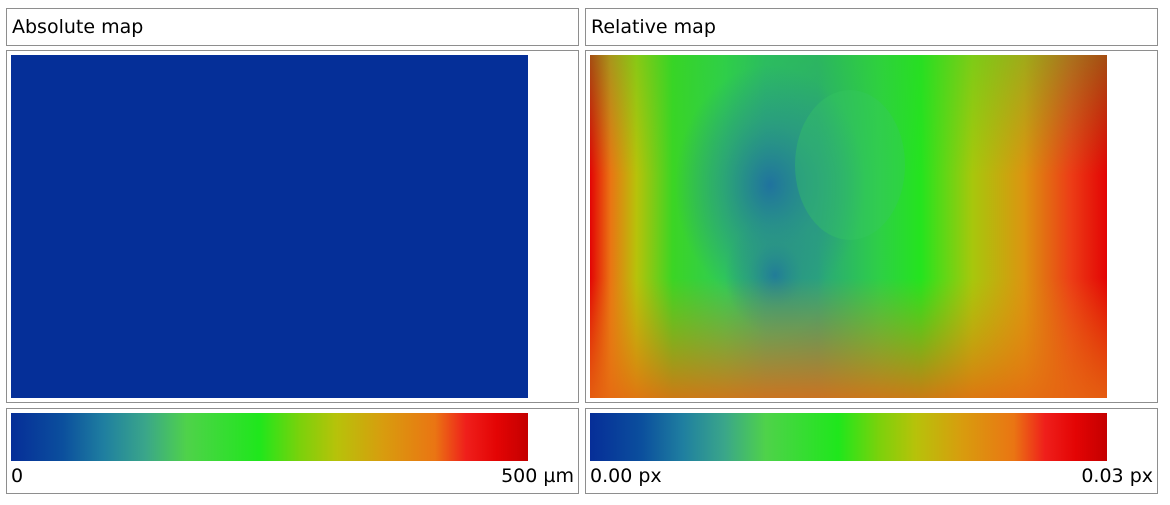 The image size is (1170, 505). What do you see at coordinates (78, 27) in the screenshot?
I see `absolute-map-title: Absolute map` at bounding box center [78, 27].